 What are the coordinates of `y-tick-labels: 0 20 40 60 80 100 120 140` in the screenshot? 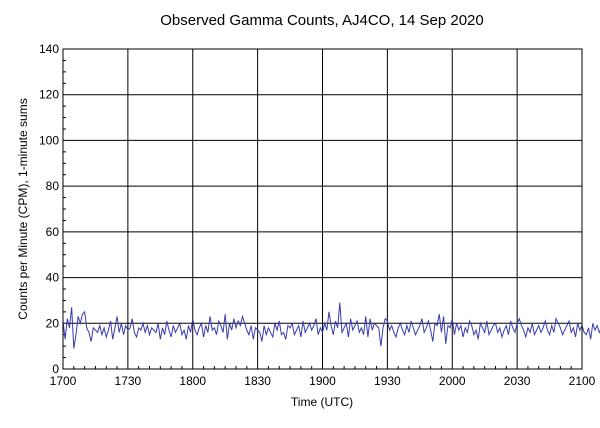 It's located at (49, 209).